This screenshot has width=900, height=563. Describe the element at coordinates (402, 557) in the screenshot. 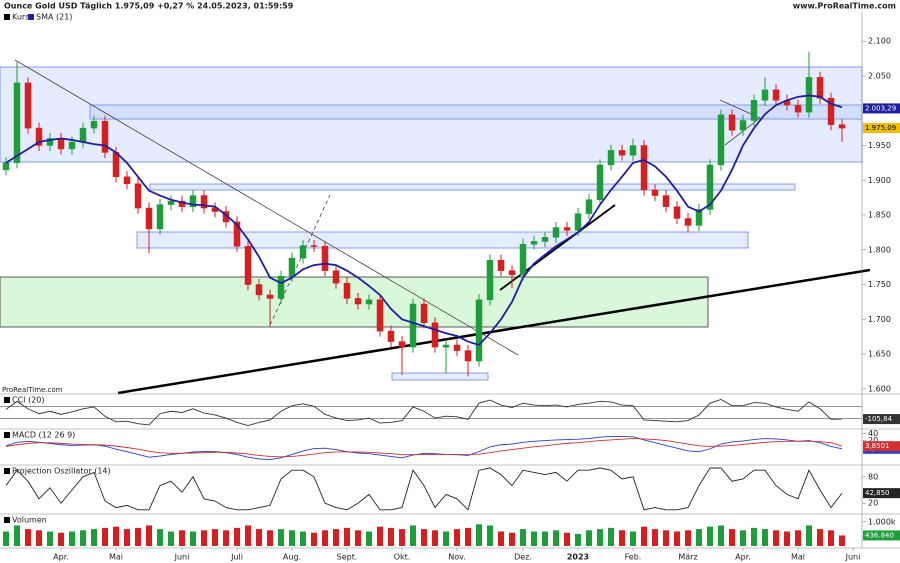

I see `x-tick-label: Okt.` at that location.